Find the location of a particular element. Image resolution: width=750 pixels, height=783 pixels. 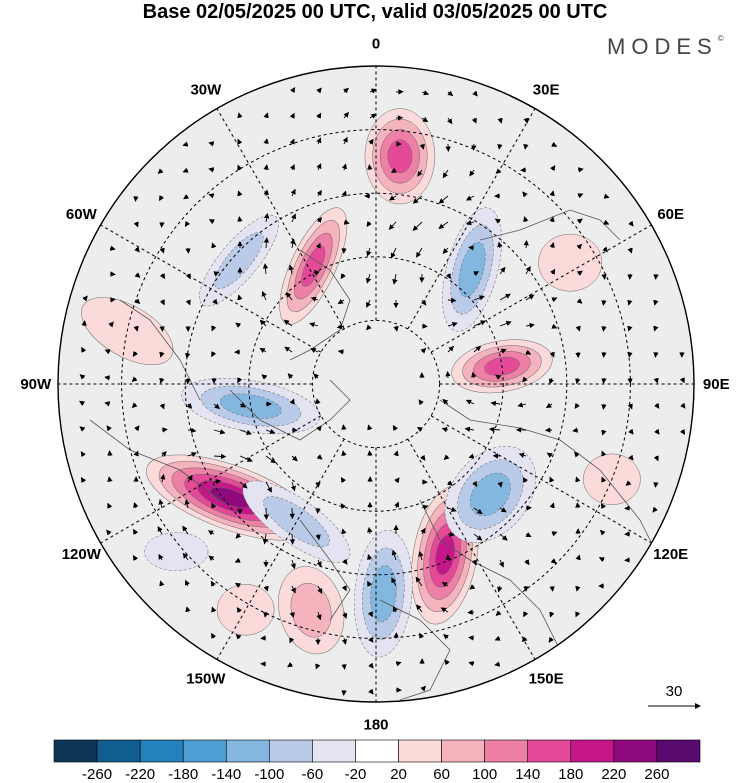

longitude-label: 180 is located at coordinates (375, 724).